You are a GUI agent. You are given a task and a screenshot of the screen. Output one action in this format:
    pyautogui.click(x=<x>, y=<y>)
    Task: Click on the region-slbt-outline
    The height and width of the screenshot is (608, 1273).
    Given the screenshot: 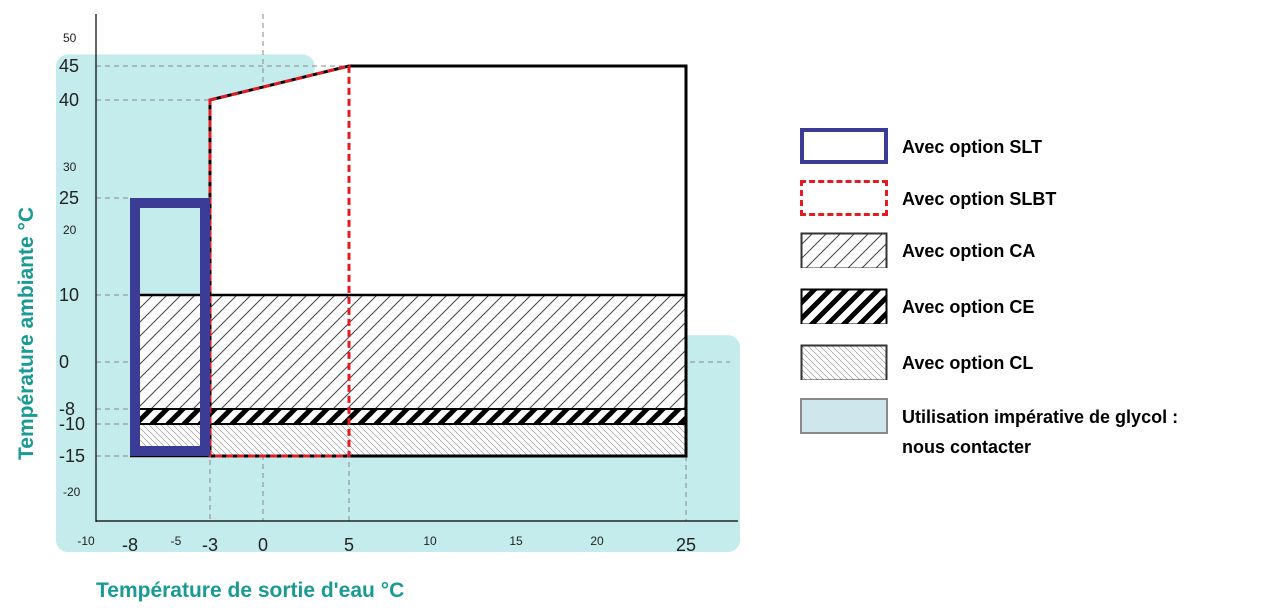 What is the action you would take?
    pyautogui.click(x=279, y=261)
    